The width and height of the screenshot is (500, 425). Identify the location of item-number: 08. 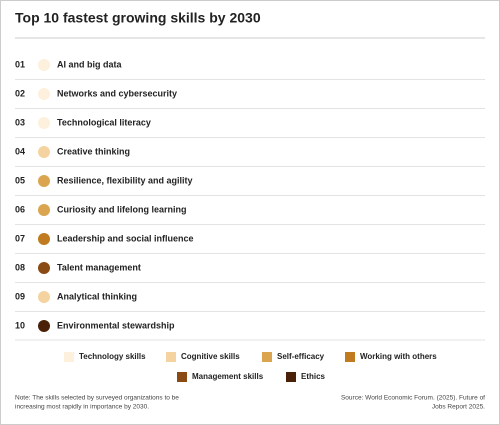
(20, 267).